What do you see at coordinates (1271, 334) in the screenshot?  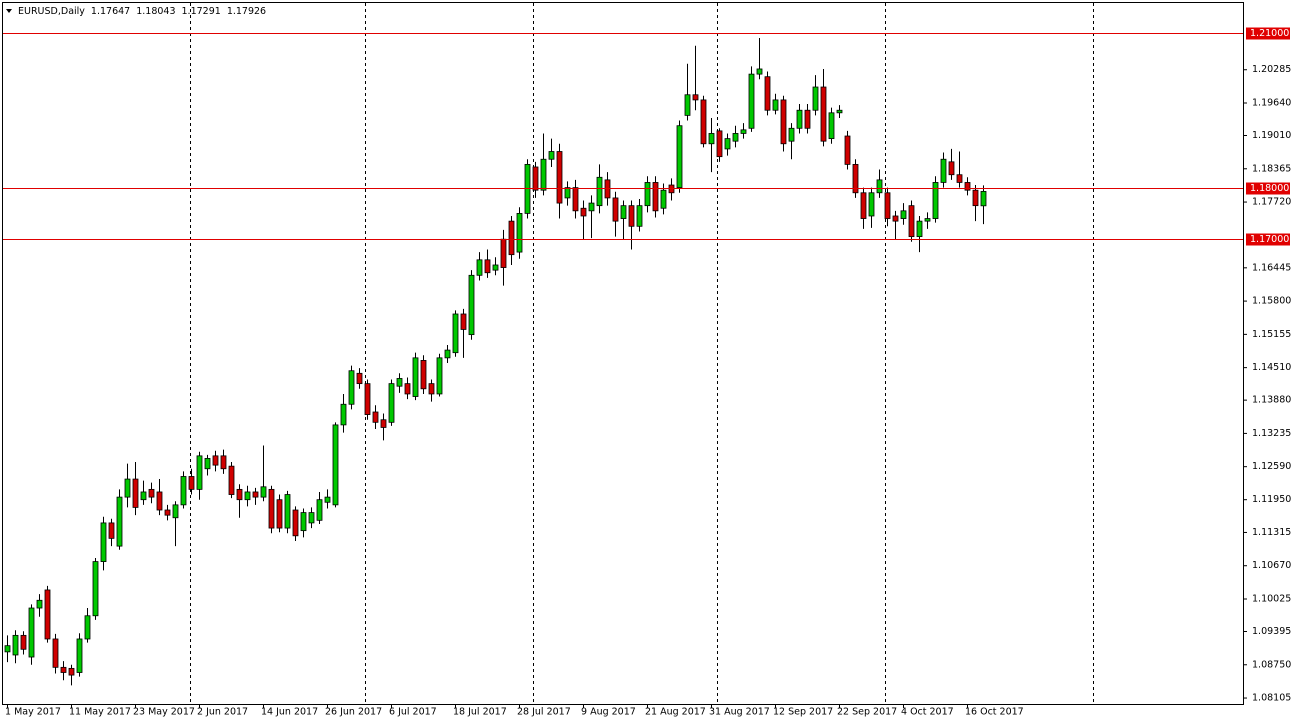 I see `y-tick-label: 1.15155` at bounding box center [1271, 334].